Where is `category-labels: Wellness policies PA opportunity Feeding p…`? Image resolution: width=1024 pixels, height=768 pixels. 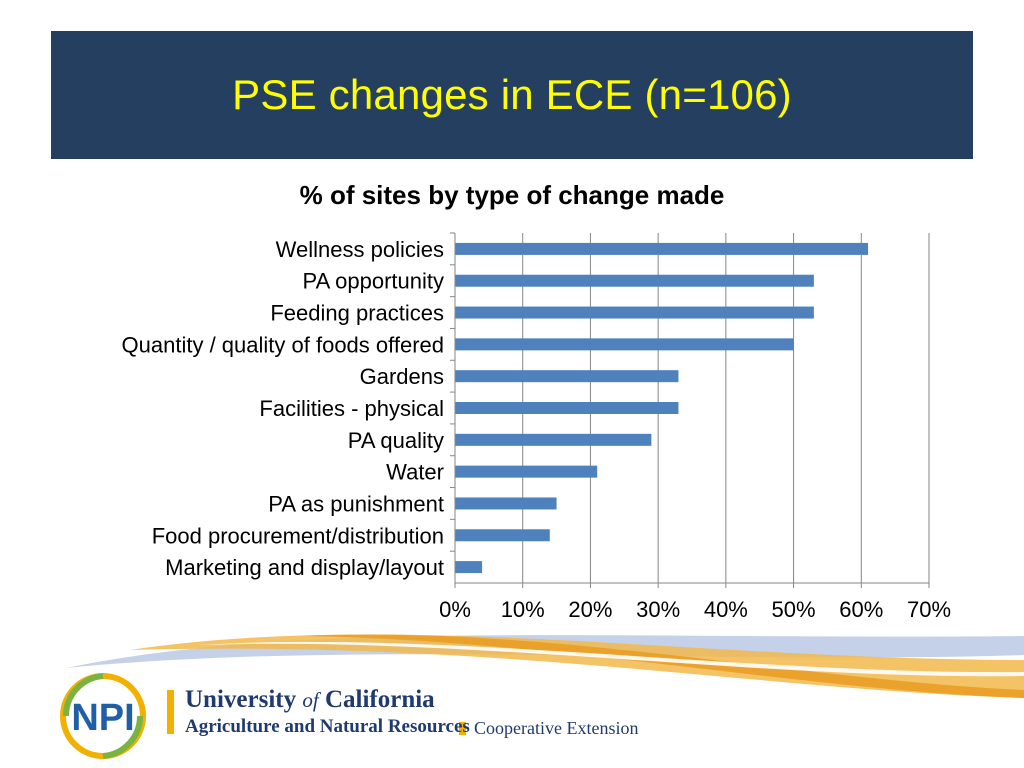 category-labels: Wellness policies PA opportunity Feeding p… is located at coordinates (283, 408).